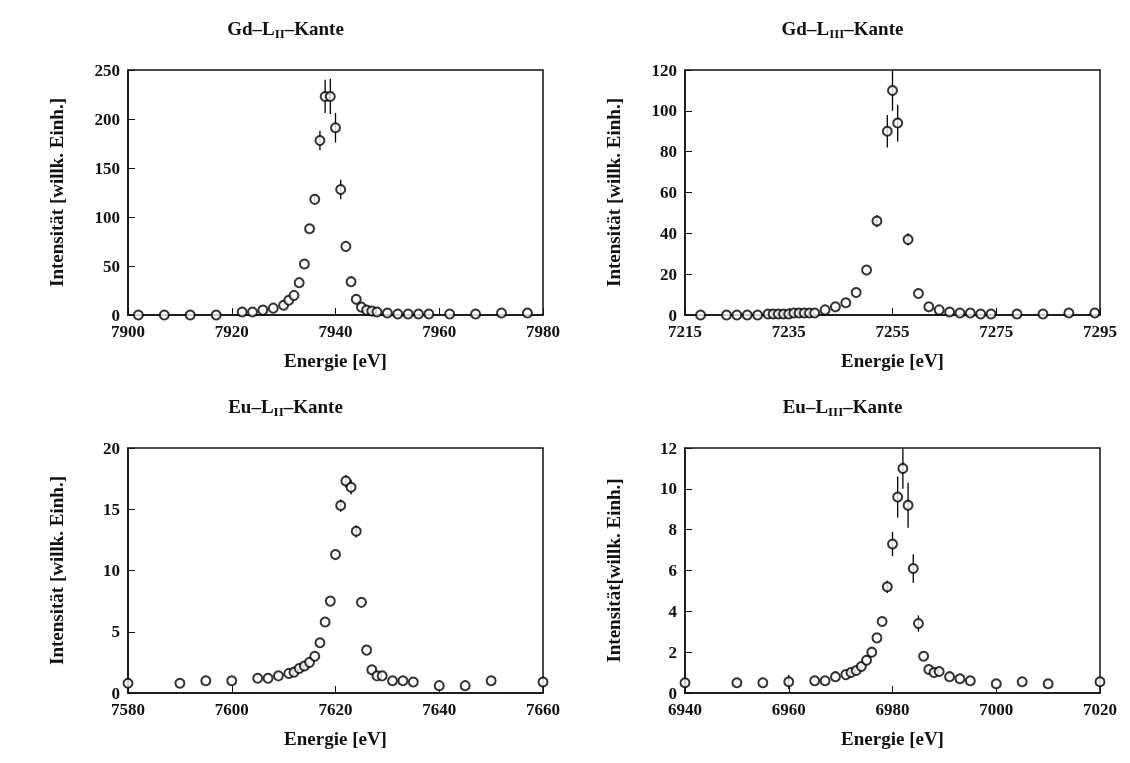 The width and height of the screenshot is (1130, 763). Describe the element at coordinates (788, 709) in the screenshot. I see `x-tick-label: 6960` at that location.